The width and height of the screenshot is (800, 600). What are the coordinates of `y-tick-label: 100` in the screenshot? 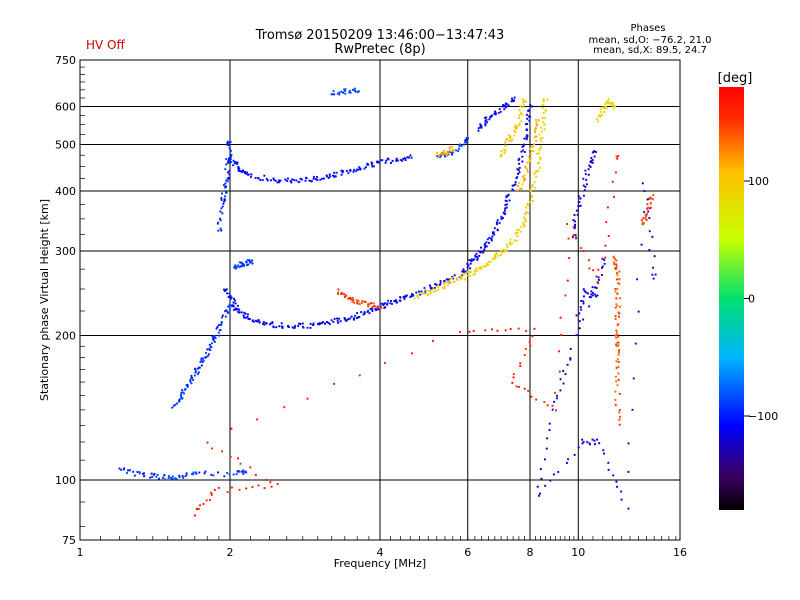 It's located at (65, 480).